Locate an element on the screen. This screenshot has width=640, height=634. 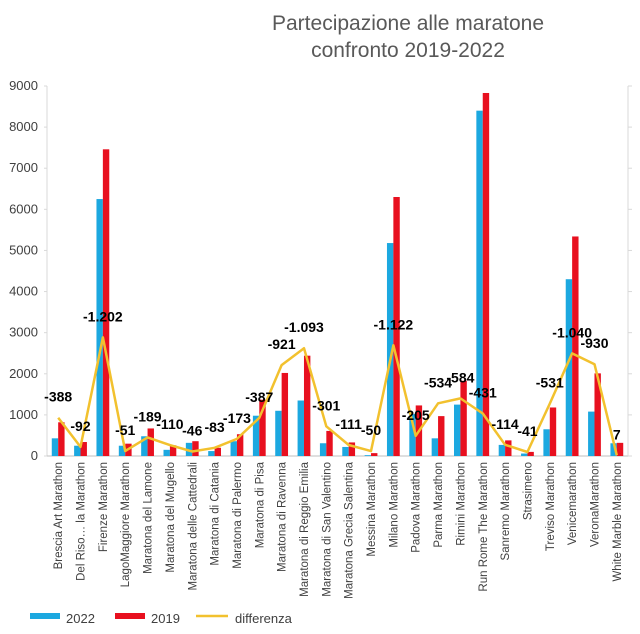
difference-data-label: -531 is located at coordinates (550, 383).